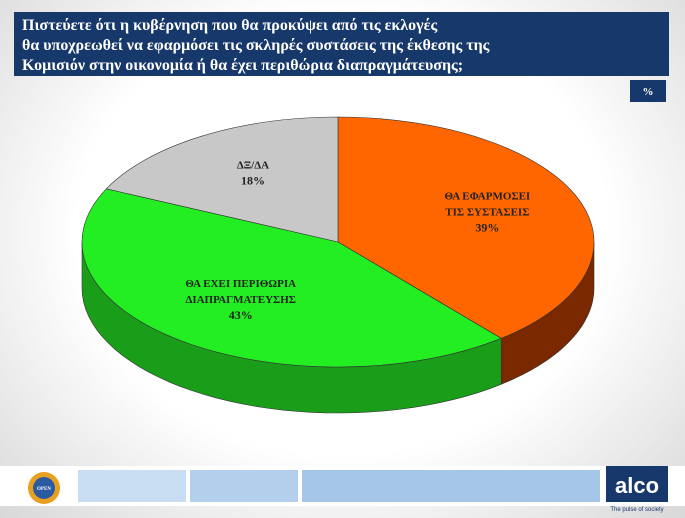 Image resolution: width=685 pixels, height=518 pixels. What do you see at coordinates (253, 166) in the screenshot?
I see `slice-label: ΔΞ/ΔΑ` at bounding box center [253, 166].